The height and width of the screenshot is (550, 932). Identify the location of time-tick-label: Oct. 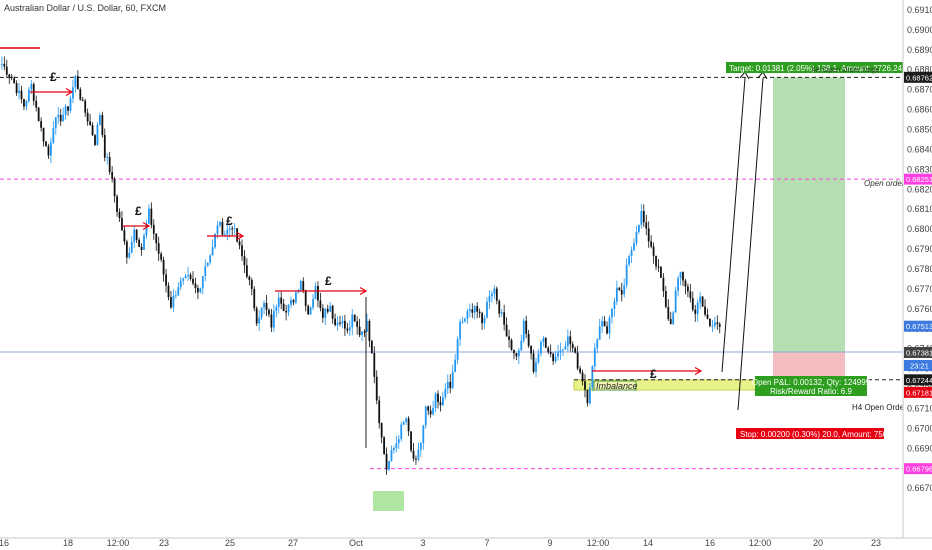
(356, 543).